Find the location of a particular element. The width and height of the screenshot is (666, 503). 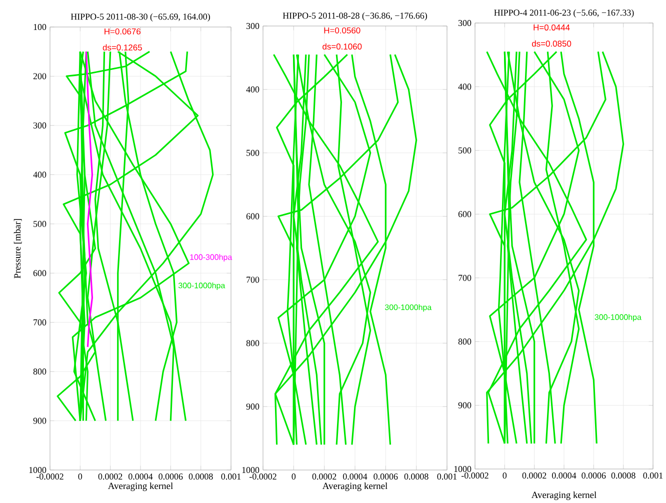

annotation: H=0.0676 is located at coordinates (122, 31).